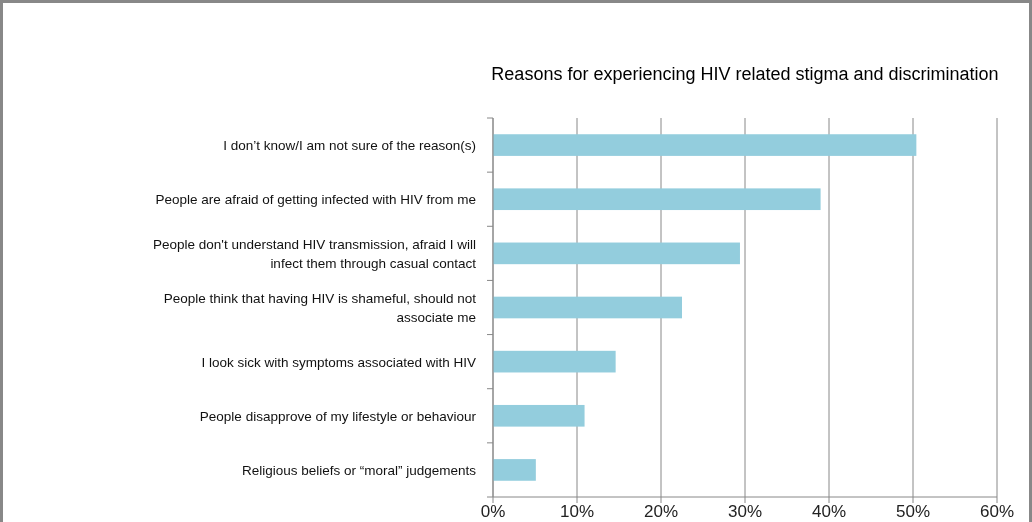 The image size is (1032, 522). What do you see at coordinates (577, 511) in the screenshot?
I see `x-tick-label: 10%` at bounding box center [577, 511].